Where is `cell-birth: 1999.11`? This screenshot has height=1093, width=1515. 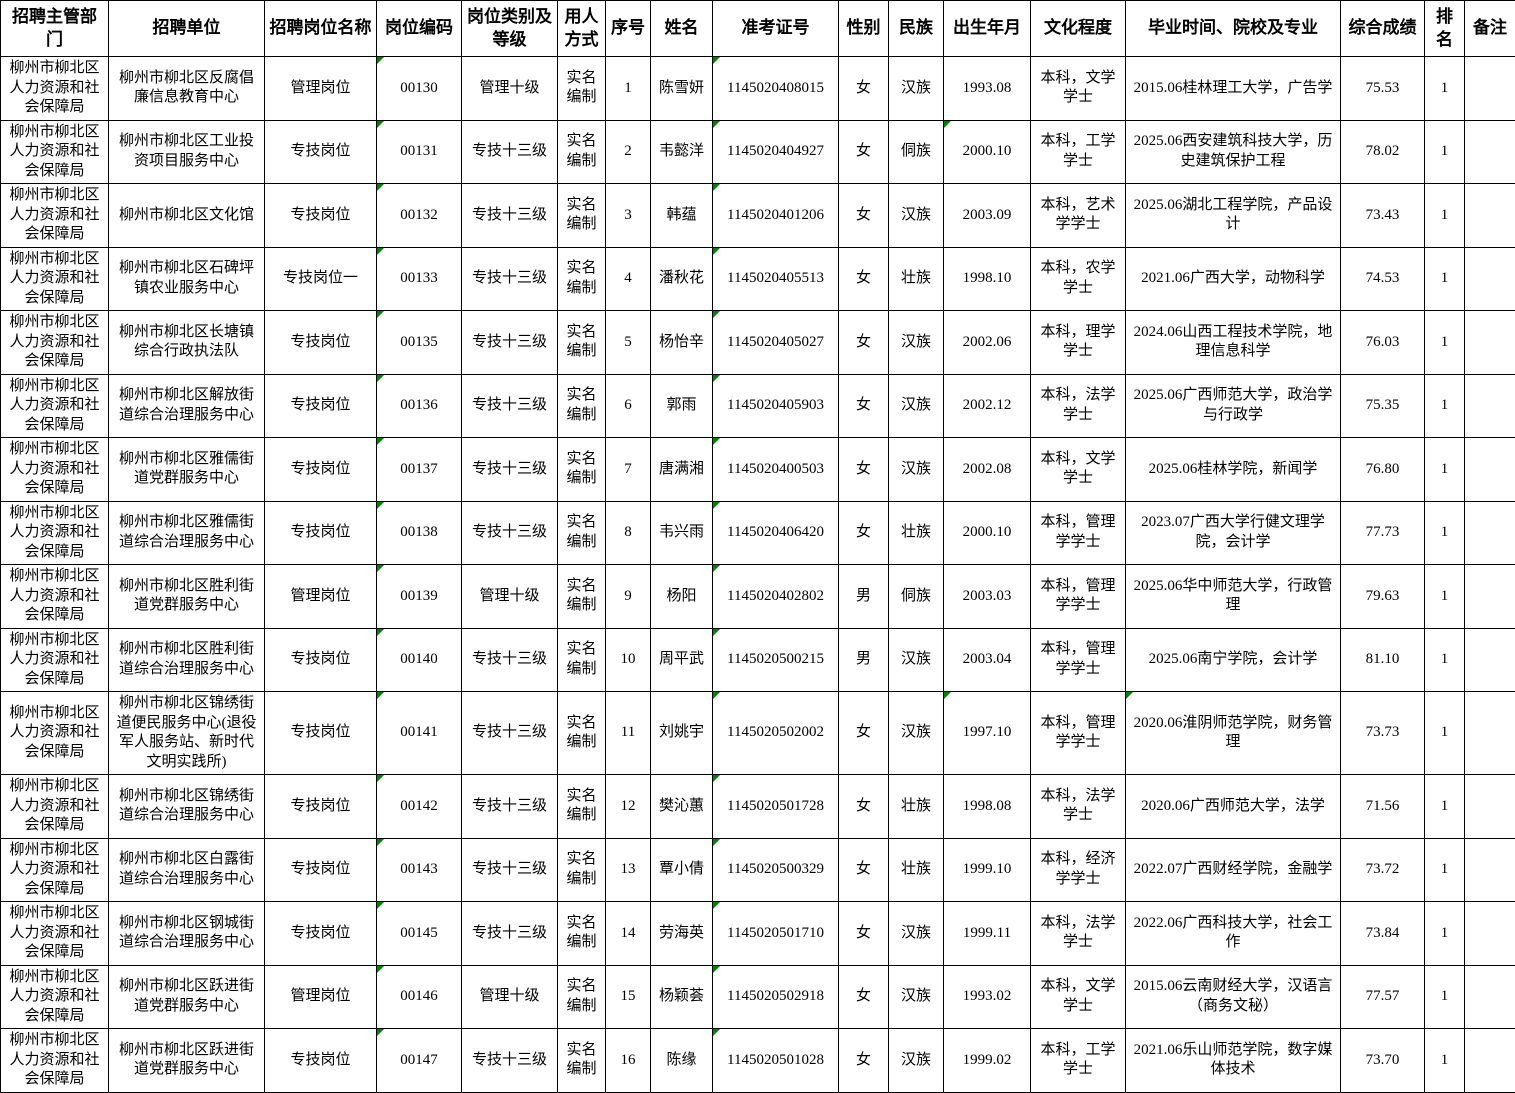
cell-birth: 1999.11 is located at coordinates (987, 934).